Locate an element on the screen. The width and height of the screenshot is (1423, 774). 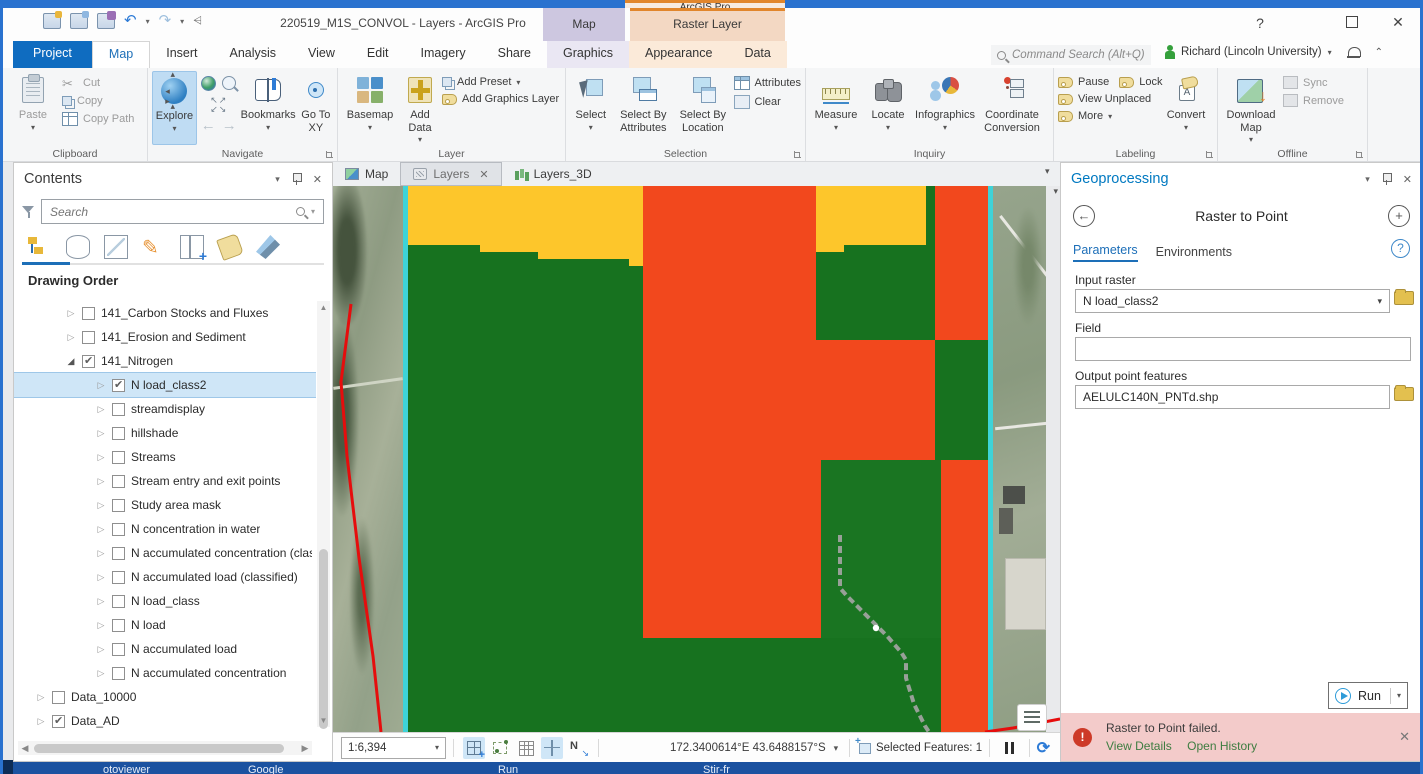
map-popup-button is located at coordinates (1032, 717).